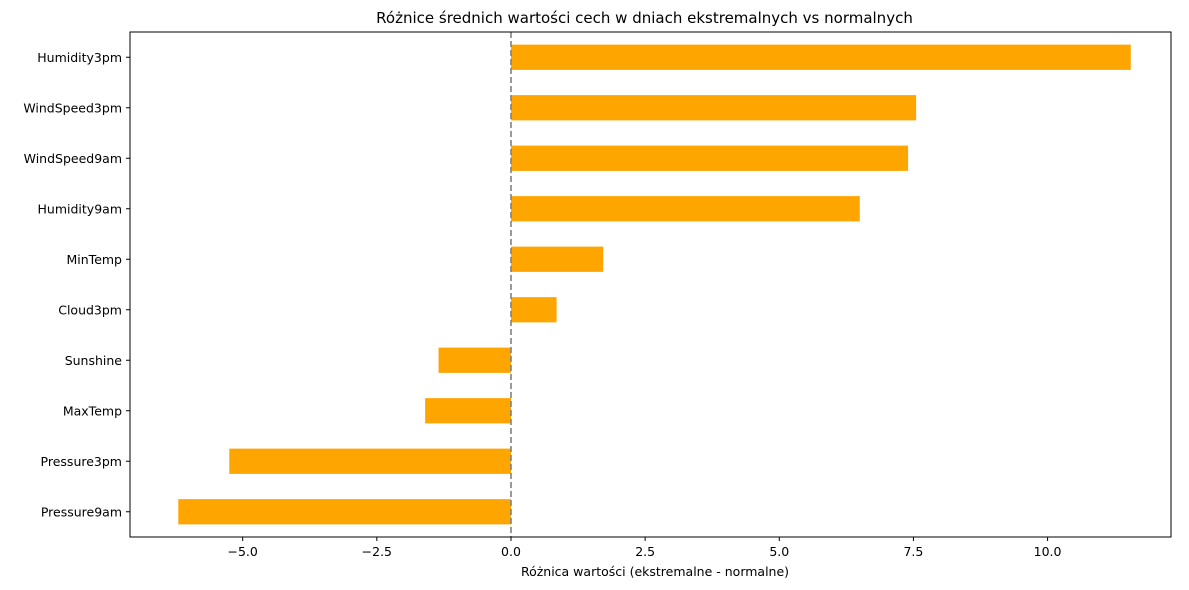  Describe the element at coordinates (913, 551) in the screenshot. I see `x-tick-label: 7.5` at that location.